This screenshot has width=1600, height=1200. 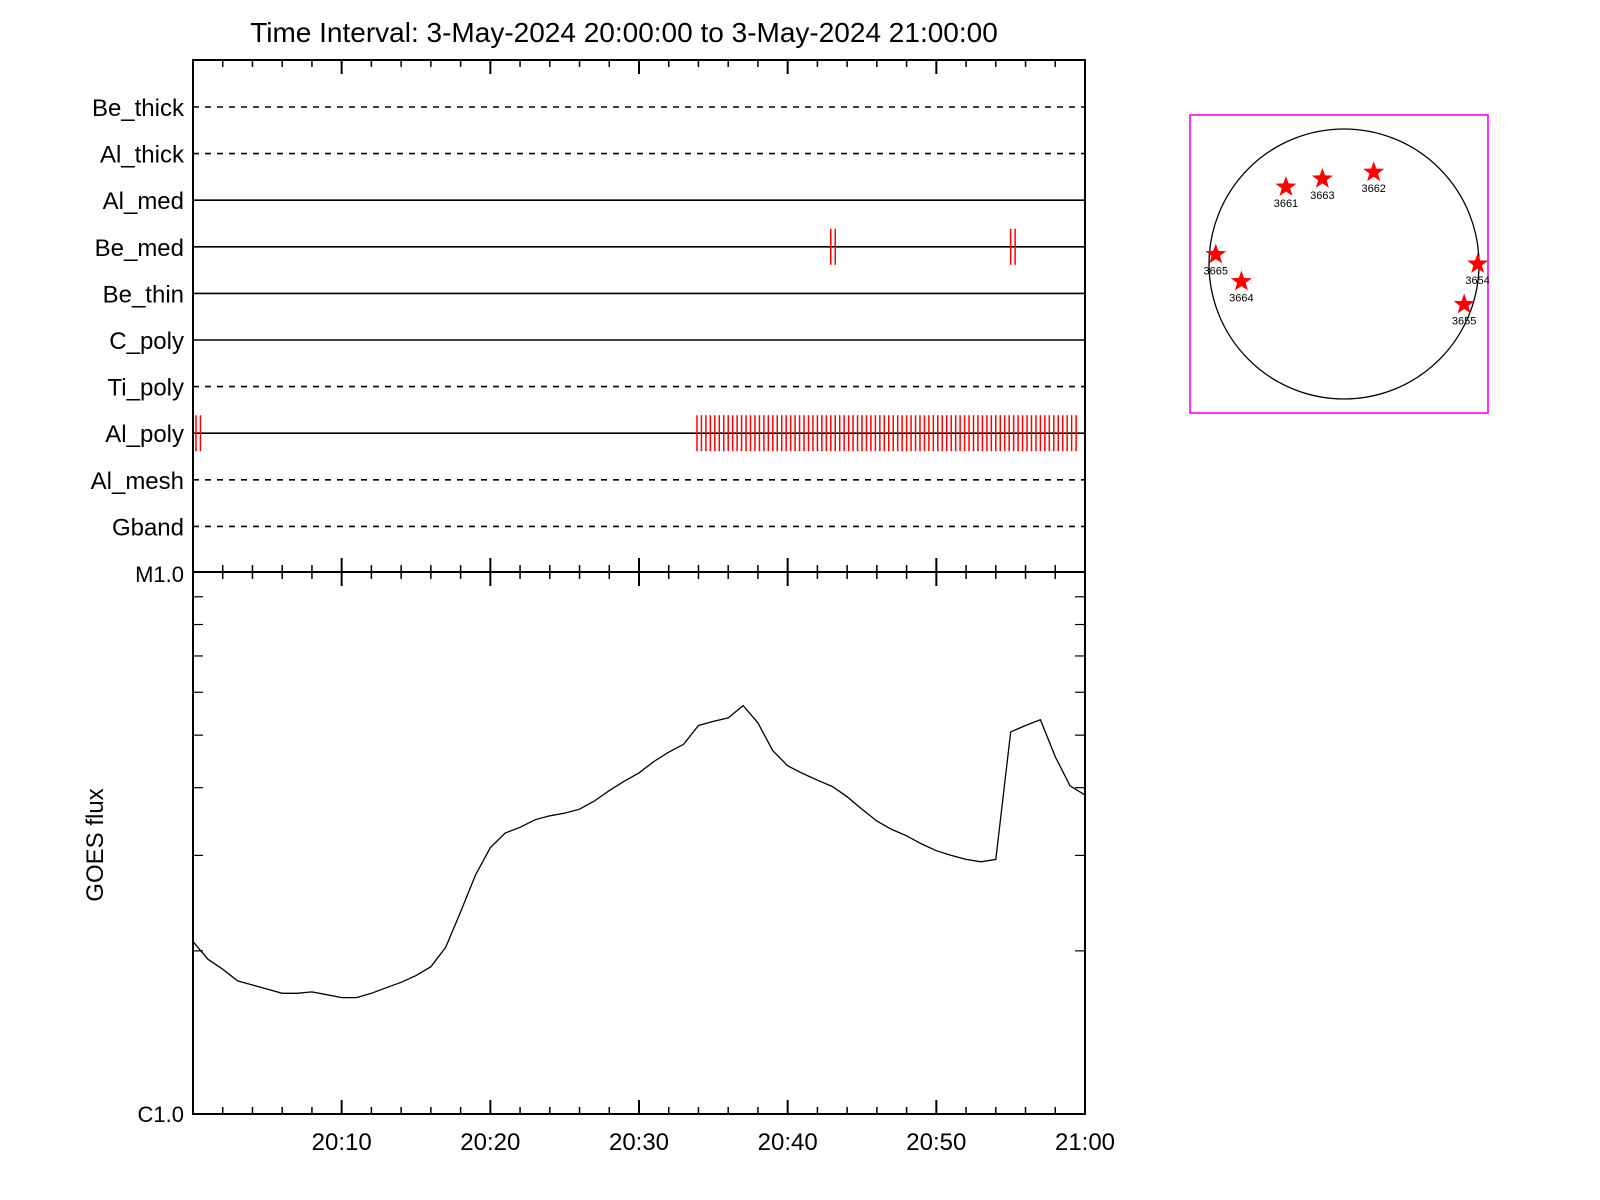 What do you see at coordinates (142, 155) in the screenshot?
I see `row-label-al-thick: Al_thick` at bounding box center [142, 155].